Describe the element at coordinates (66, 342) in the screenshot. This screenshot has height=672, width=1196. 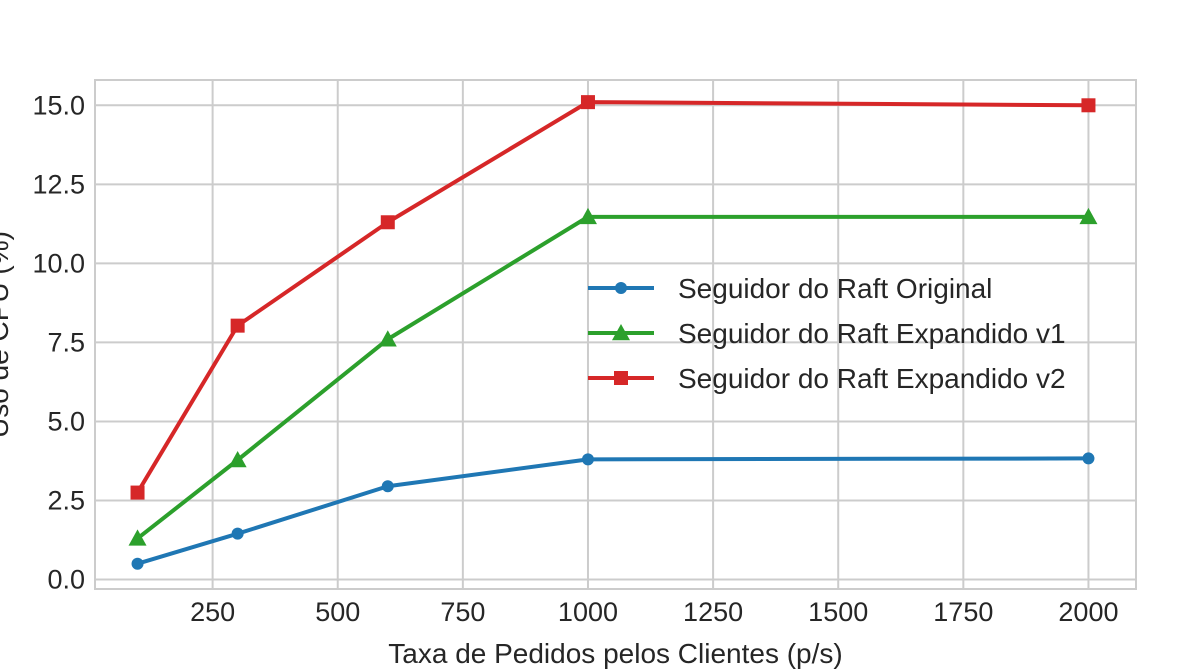
I see `y-tick-label: 7.5` at that location.